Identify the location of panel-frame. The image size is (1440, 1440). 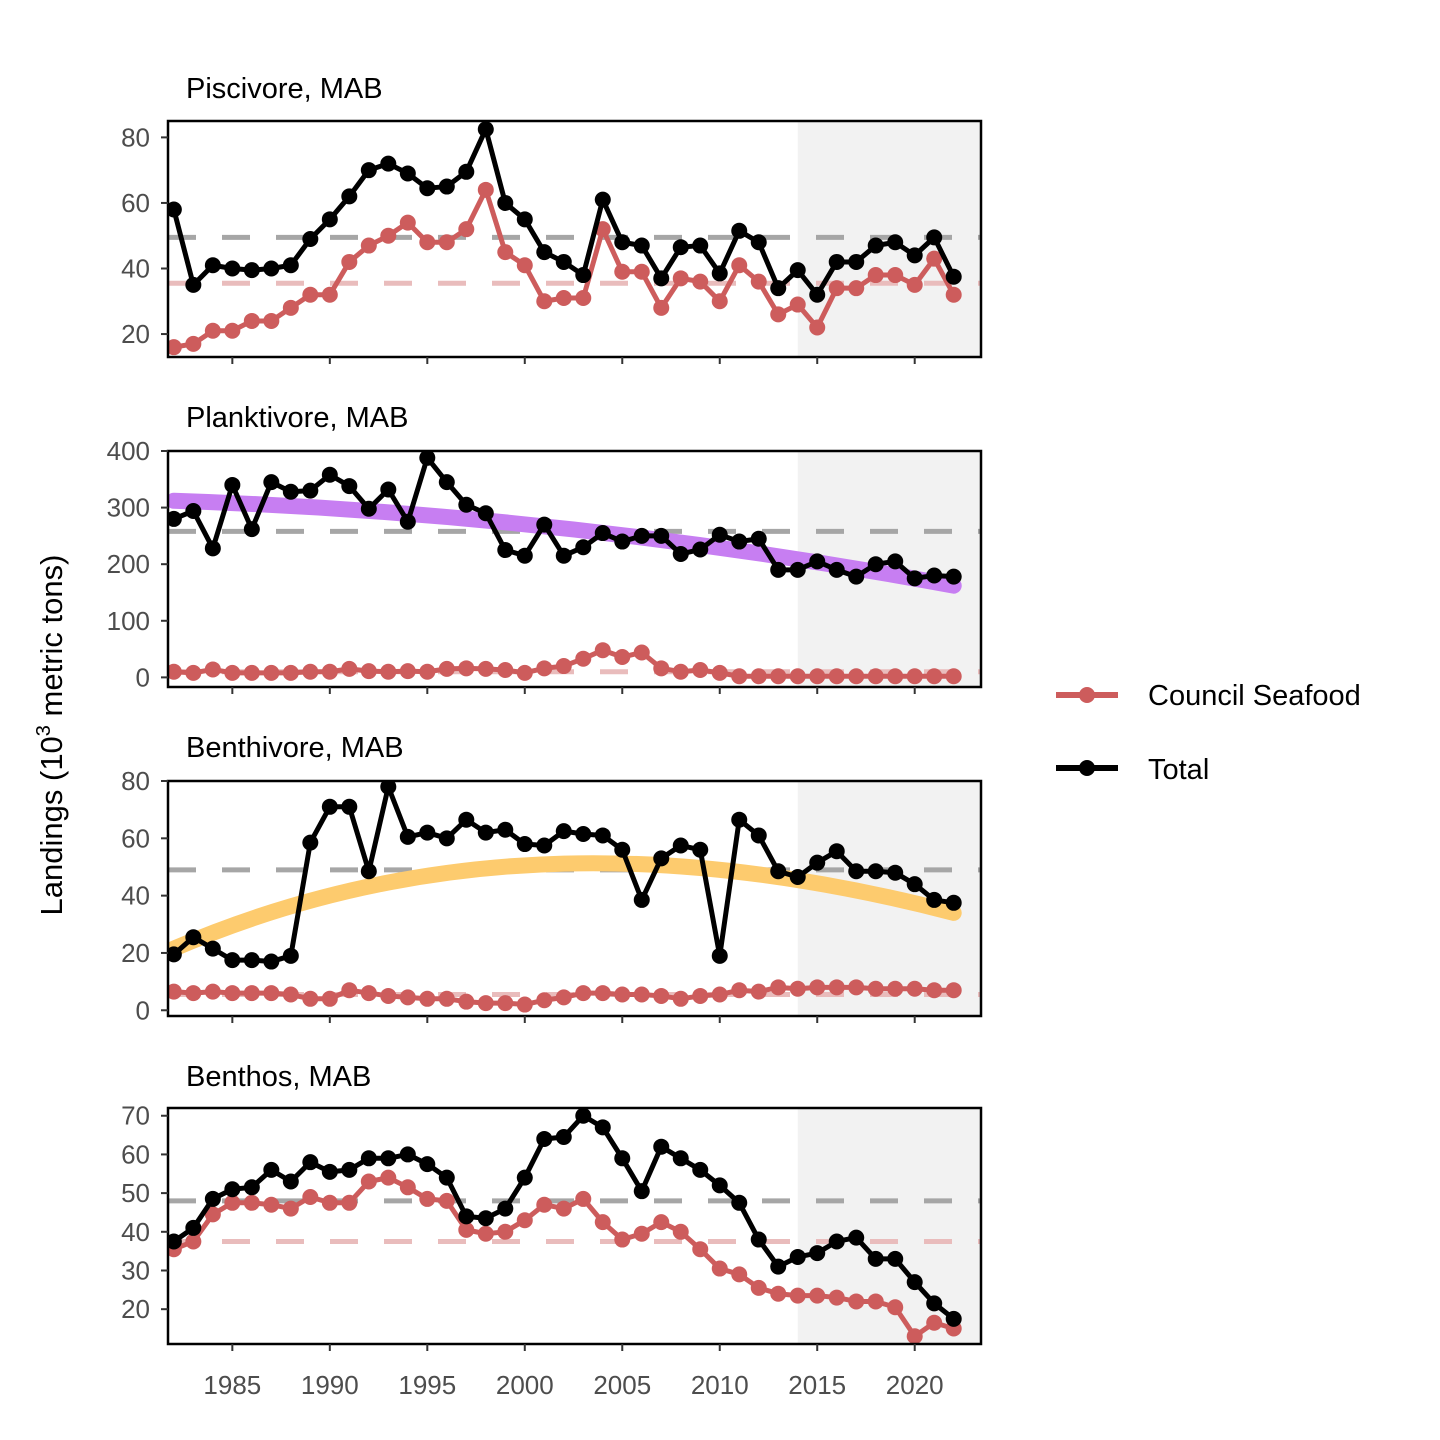
(574, 1226).